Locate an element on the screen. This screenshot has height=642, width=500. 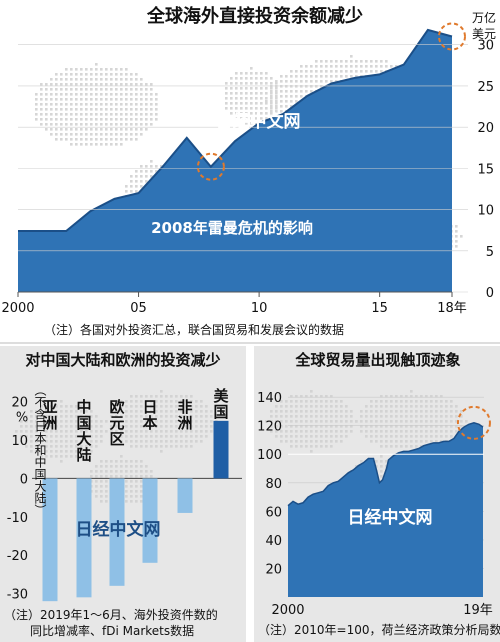
br-y-tick-label: 80 is located at coordinates (273, 484).